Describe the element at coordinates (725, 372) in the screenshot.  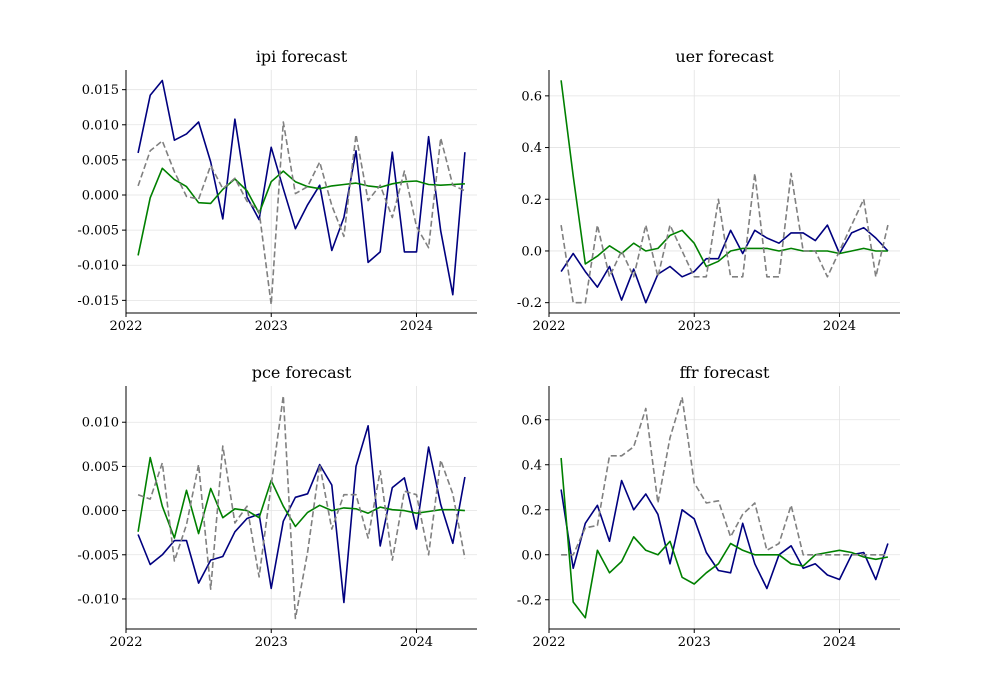
I see `panel-title: ffr forecast` at that location.